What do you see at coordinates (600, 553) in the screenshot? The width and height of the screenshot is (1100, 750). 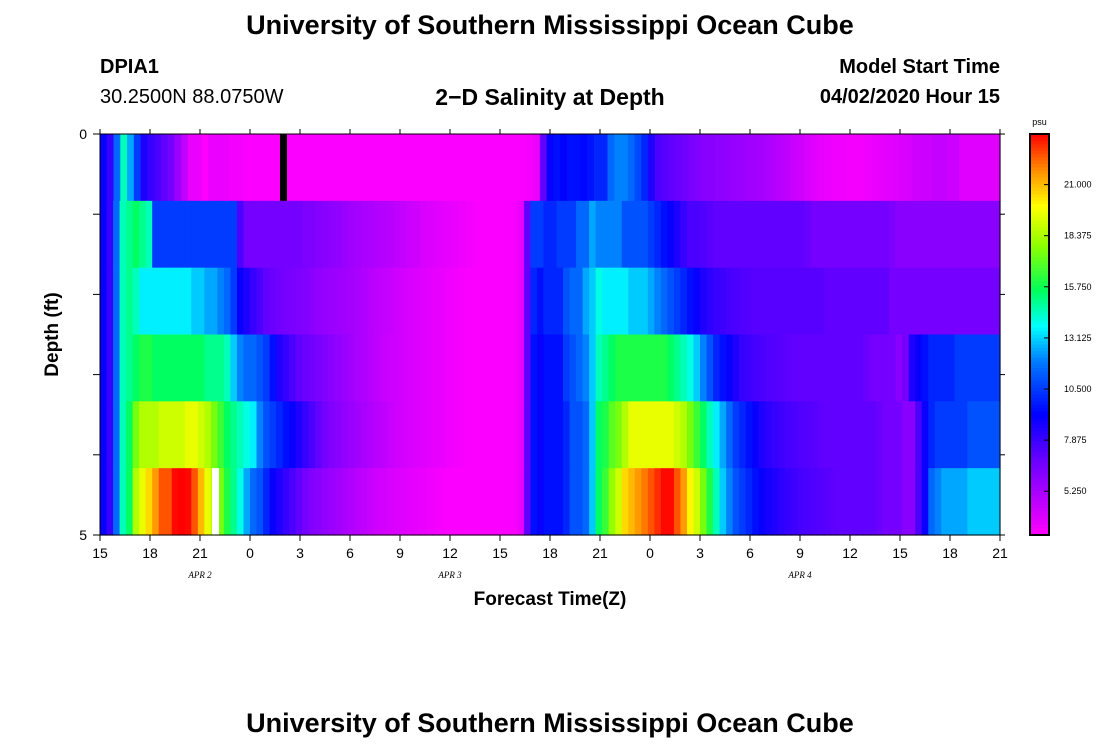 I see `x-tick-label: 21` at bounding box center [600, 553].